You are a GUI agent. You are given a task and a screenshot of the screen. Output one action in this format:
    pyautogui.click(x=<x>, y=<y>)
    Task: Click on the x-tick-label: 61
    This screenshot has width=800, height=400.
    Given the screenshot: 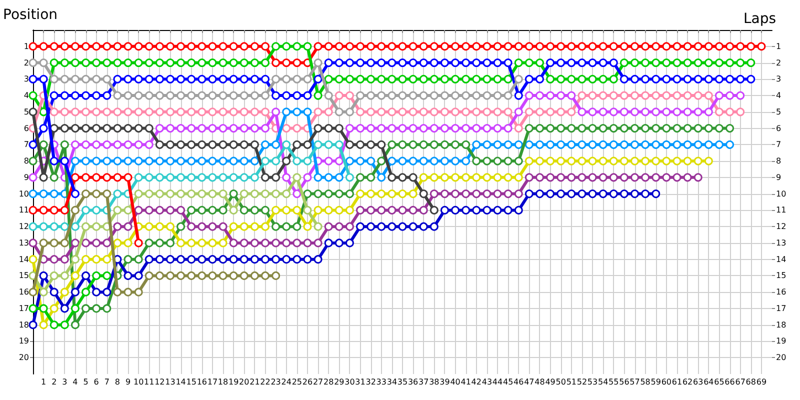 What is the action you would take?
    pyautogui.click(x=677, y=382)
    